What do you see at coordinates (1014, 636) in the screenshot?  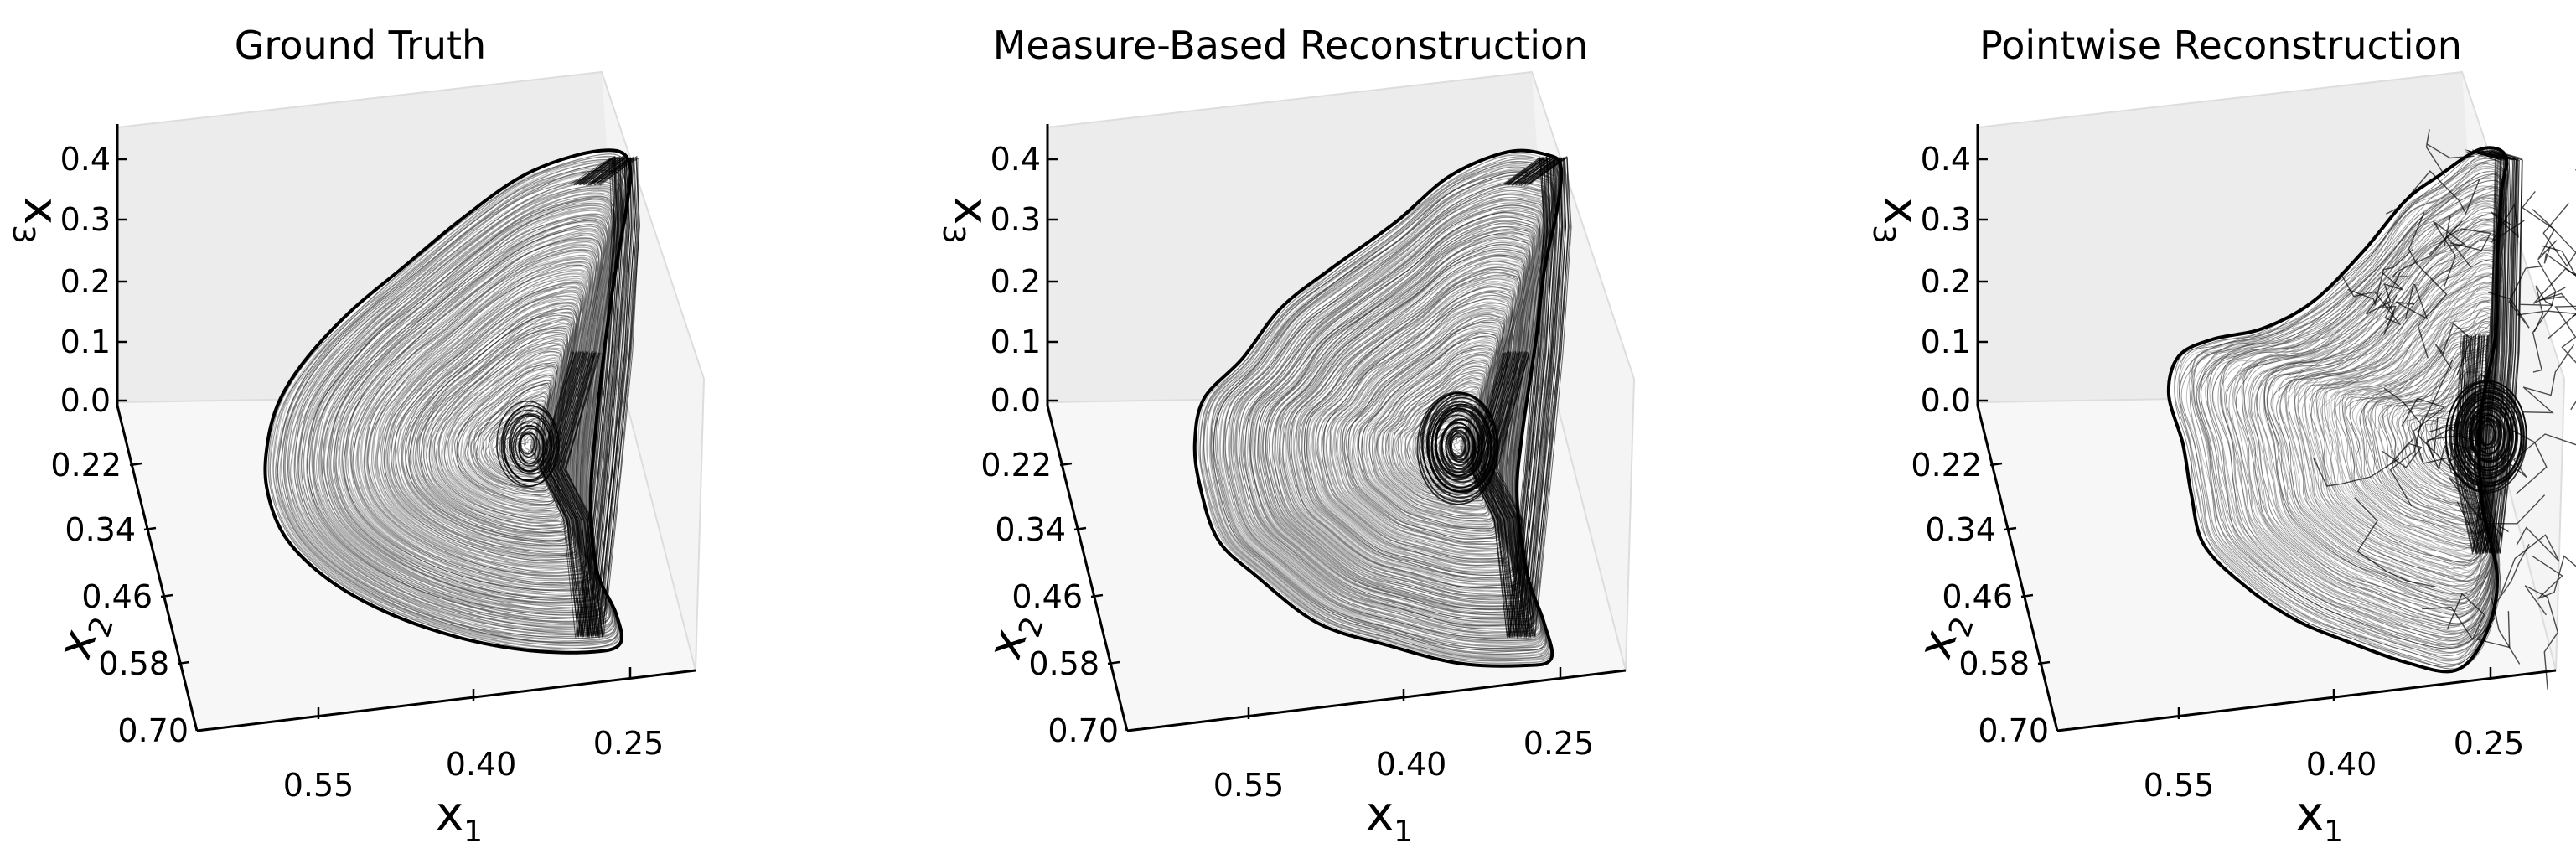 I see `x2-axis-label: x2` at bounding box center [1014, 636].